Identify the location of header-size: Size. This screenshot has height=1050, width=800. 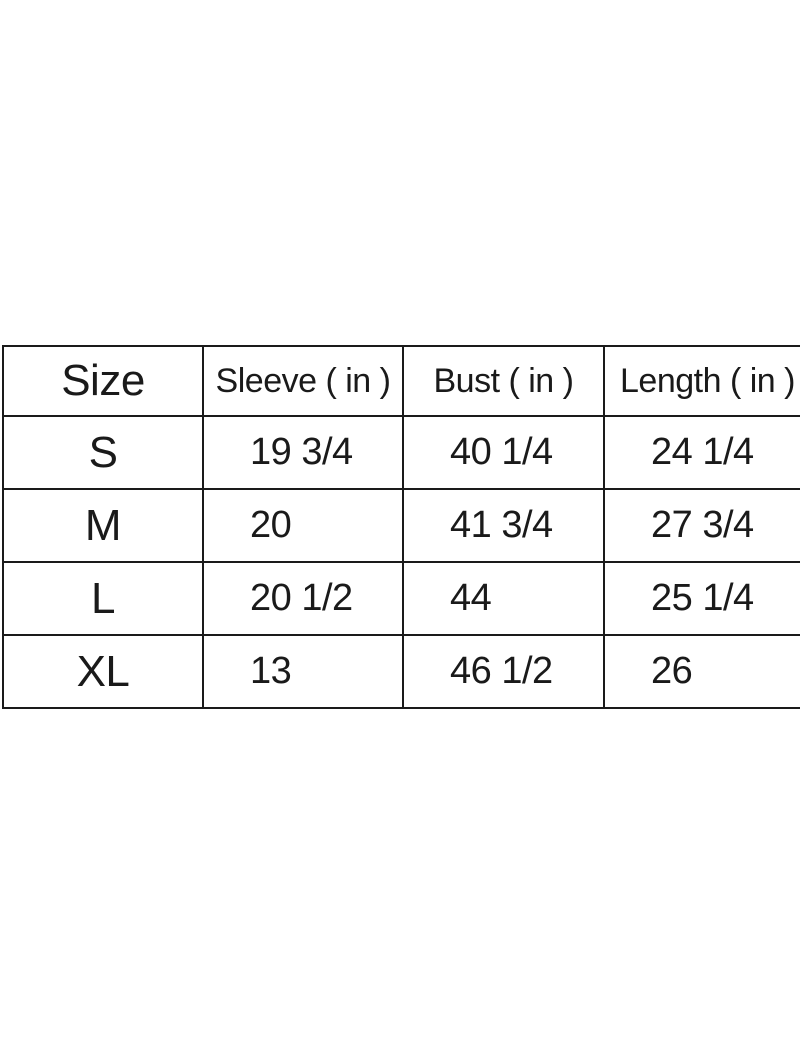
(103, 381).